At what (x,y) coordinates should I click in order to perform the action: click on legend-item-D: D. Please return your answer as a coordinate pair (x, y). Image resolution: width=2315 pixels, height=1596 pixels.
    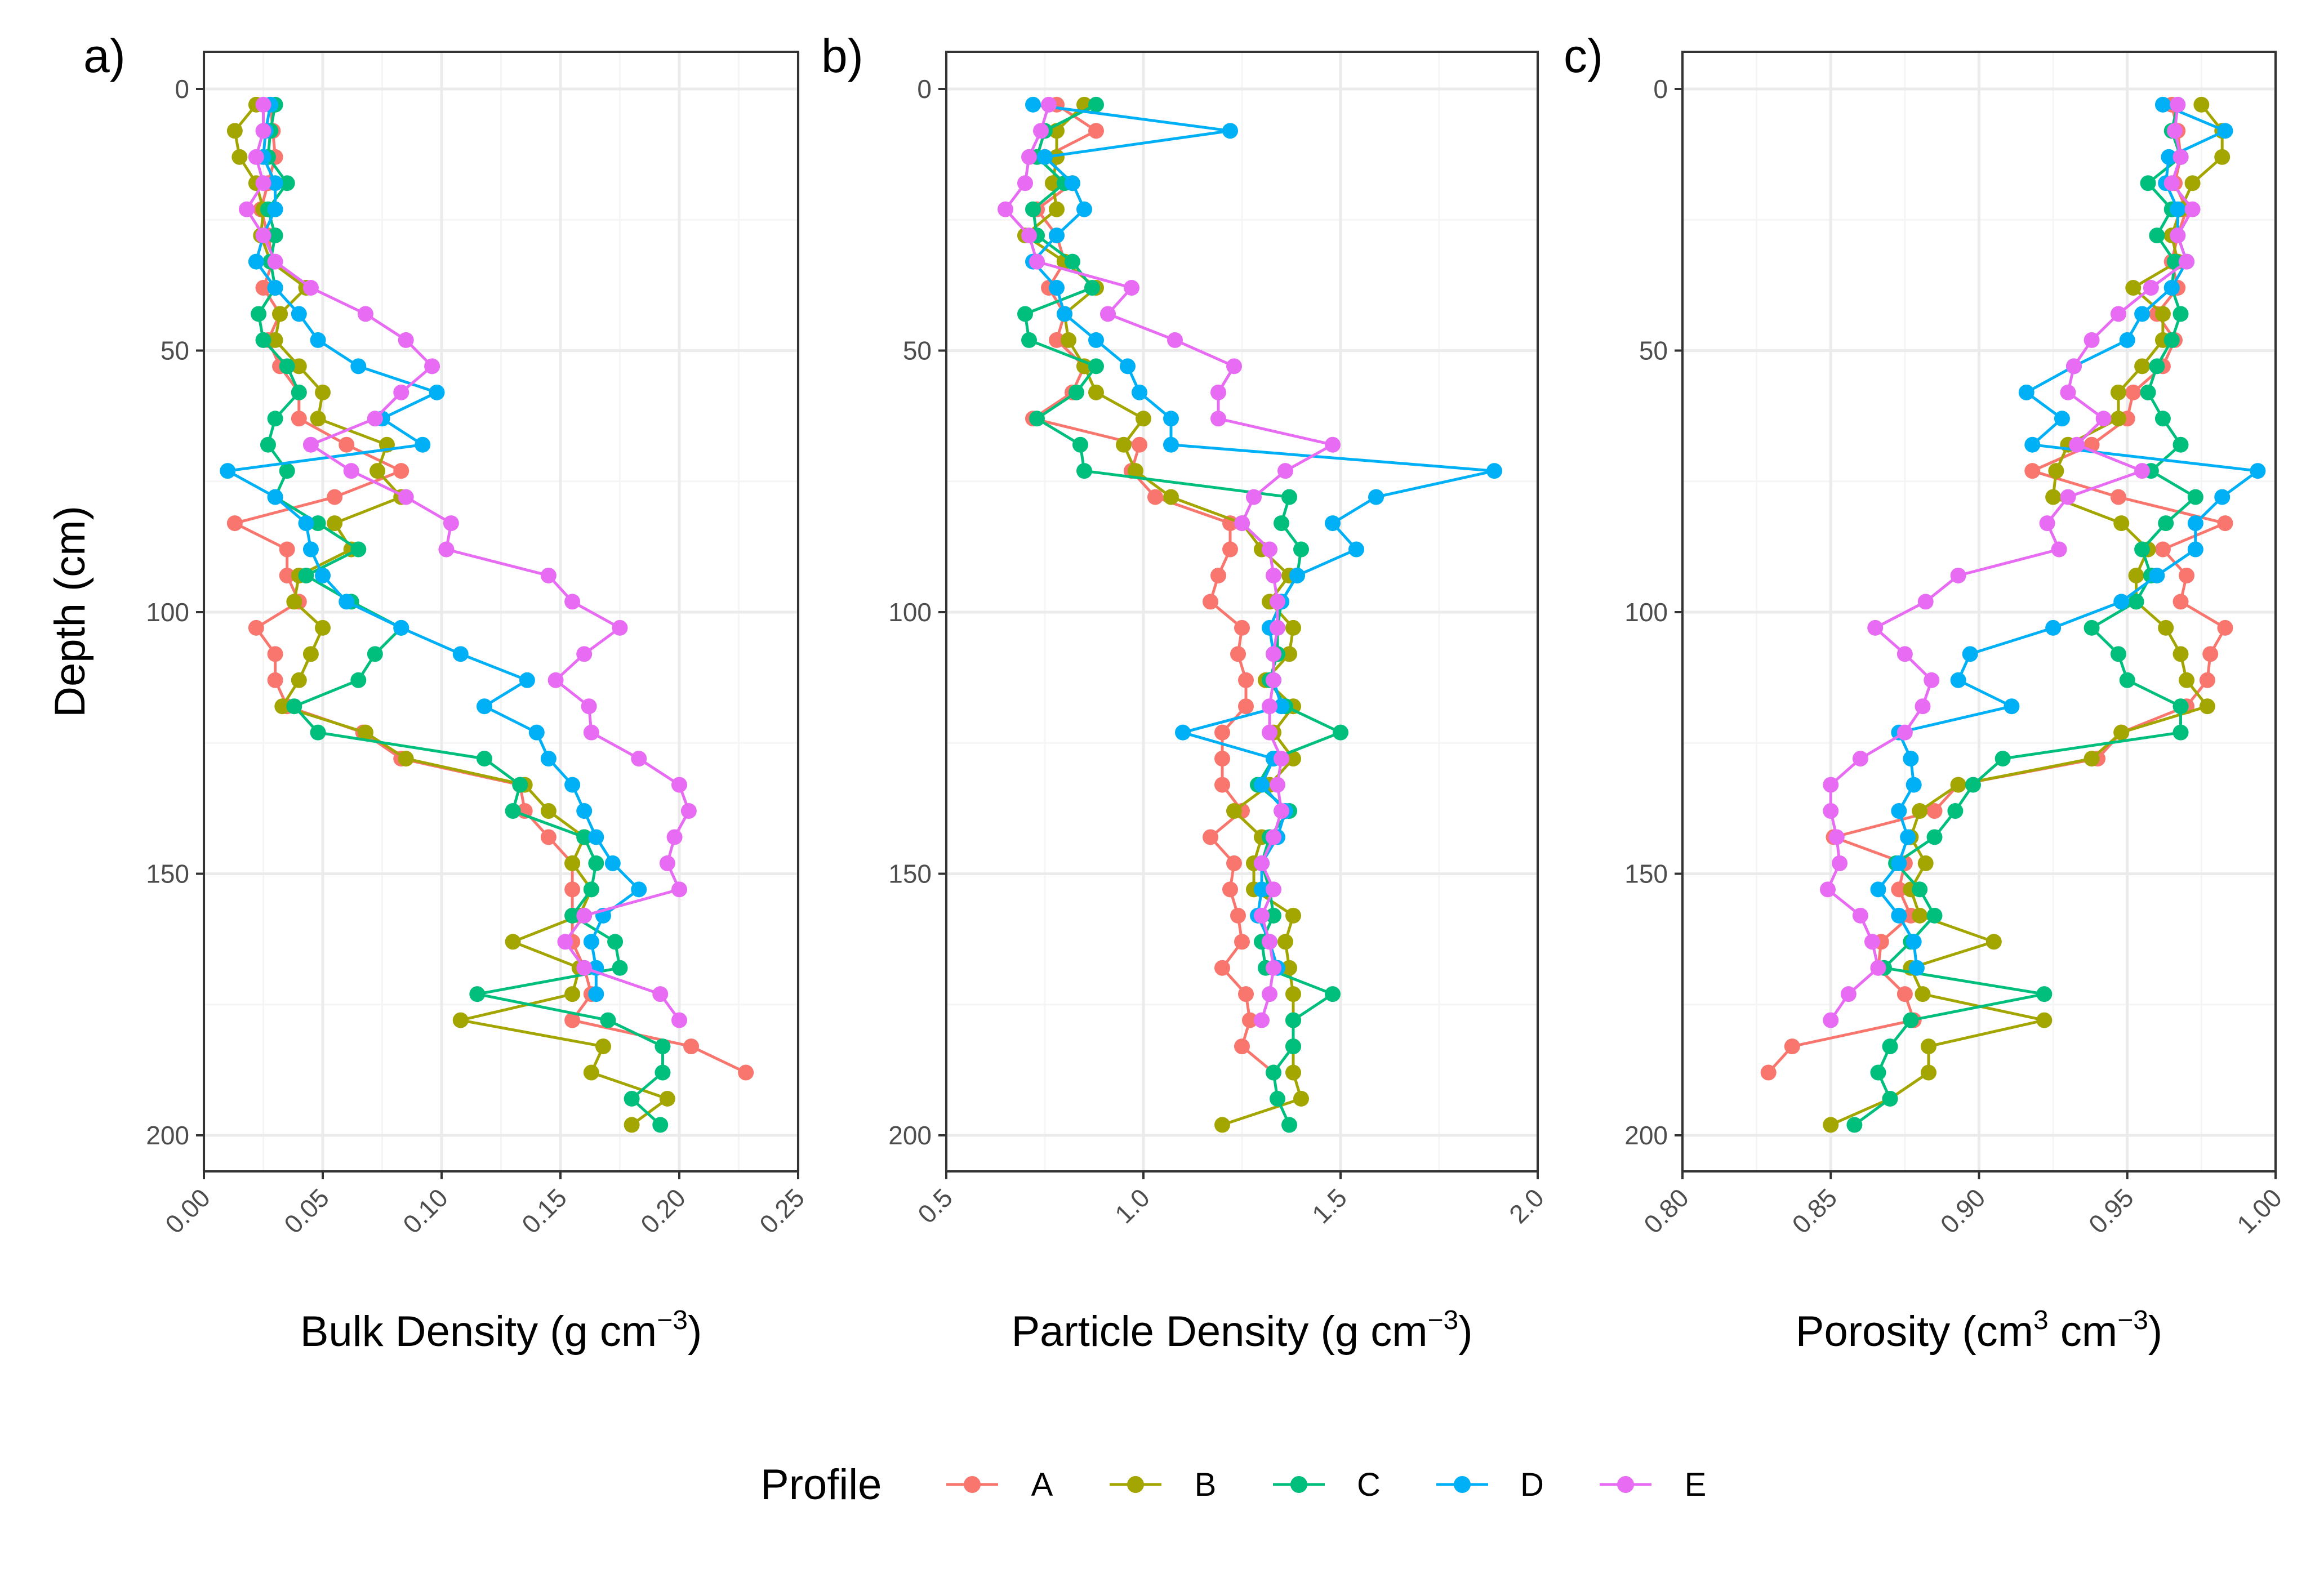
    Looking at the image, I should click on (1490, 1485).